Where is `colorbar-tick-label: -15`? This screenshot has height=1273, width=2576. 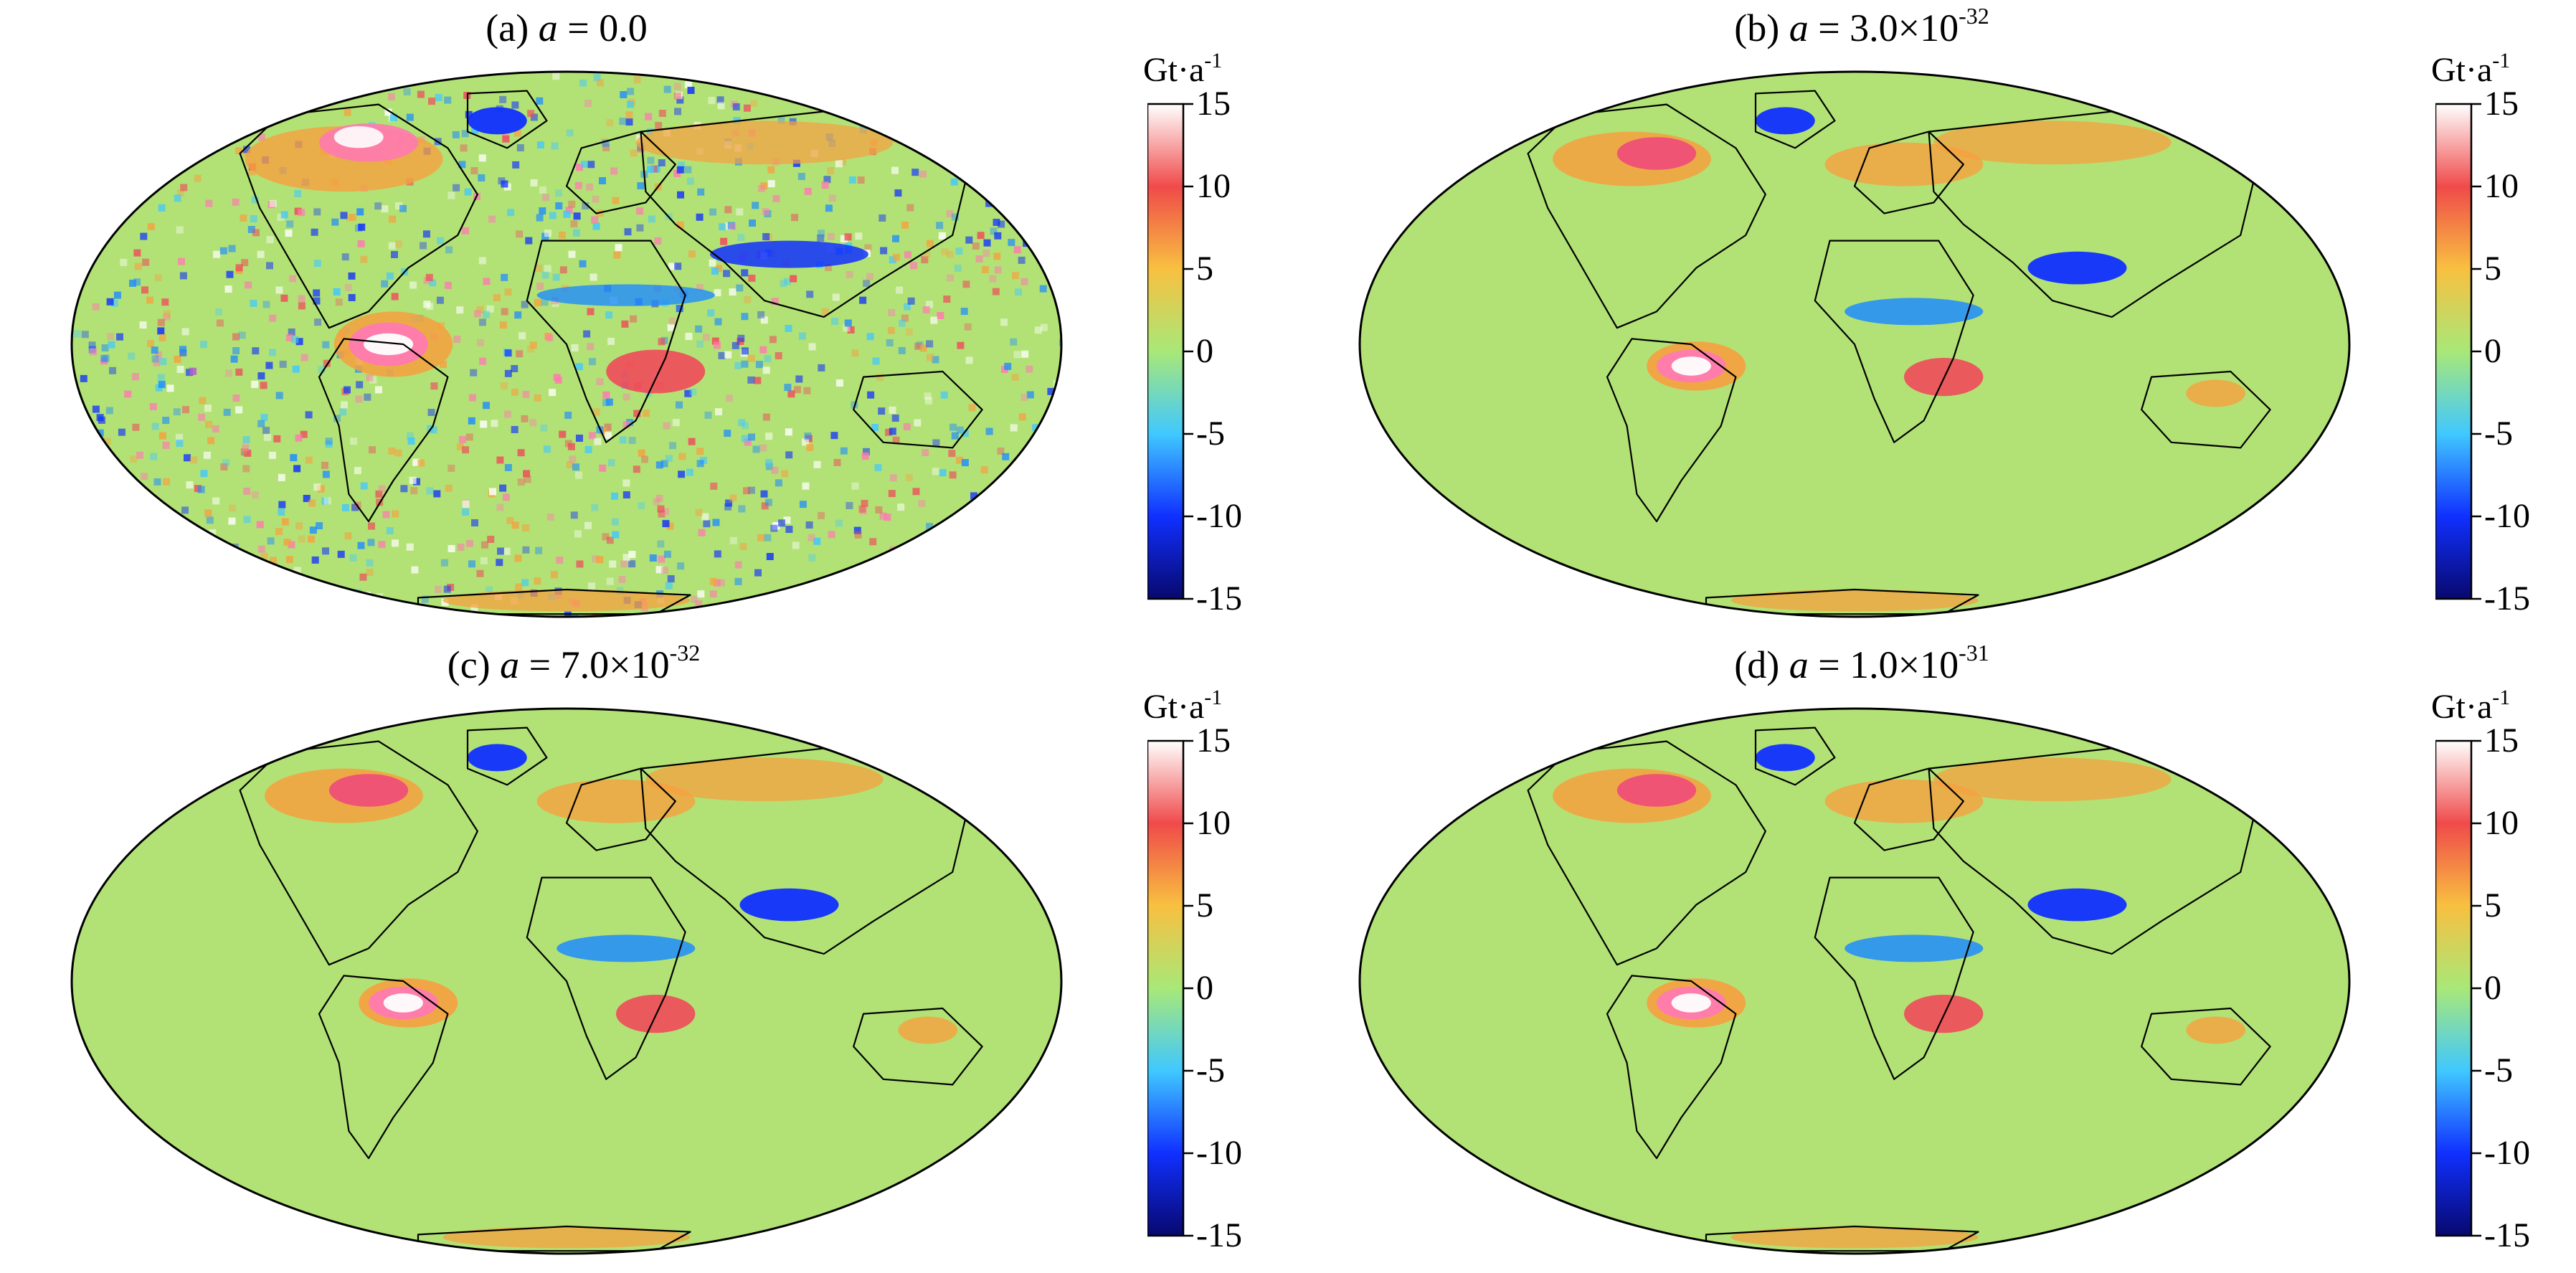 colorbar-tick-label: -15 is located at coordinates (2507, 598).